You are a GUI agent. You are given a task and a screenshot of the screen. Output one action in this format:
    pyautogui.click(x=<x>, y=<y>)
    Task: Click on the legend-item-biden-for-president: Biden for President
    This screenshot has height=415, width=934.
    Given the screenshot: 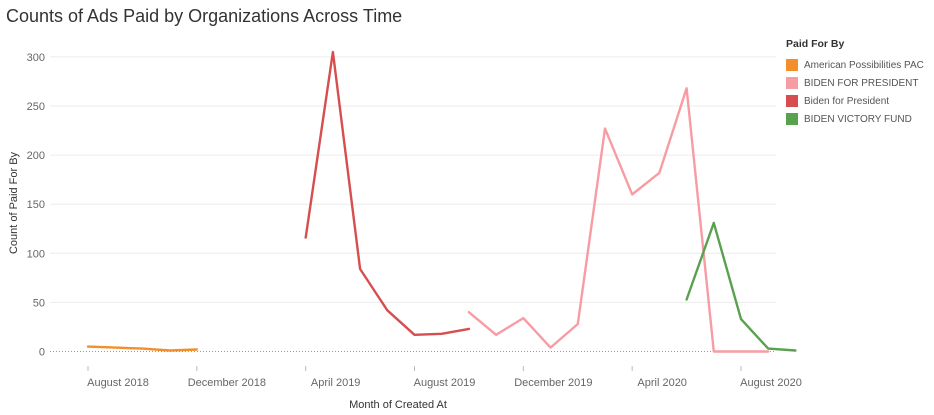 What is the action you would take?
    pyautogui.click(x=855, y=101)
    